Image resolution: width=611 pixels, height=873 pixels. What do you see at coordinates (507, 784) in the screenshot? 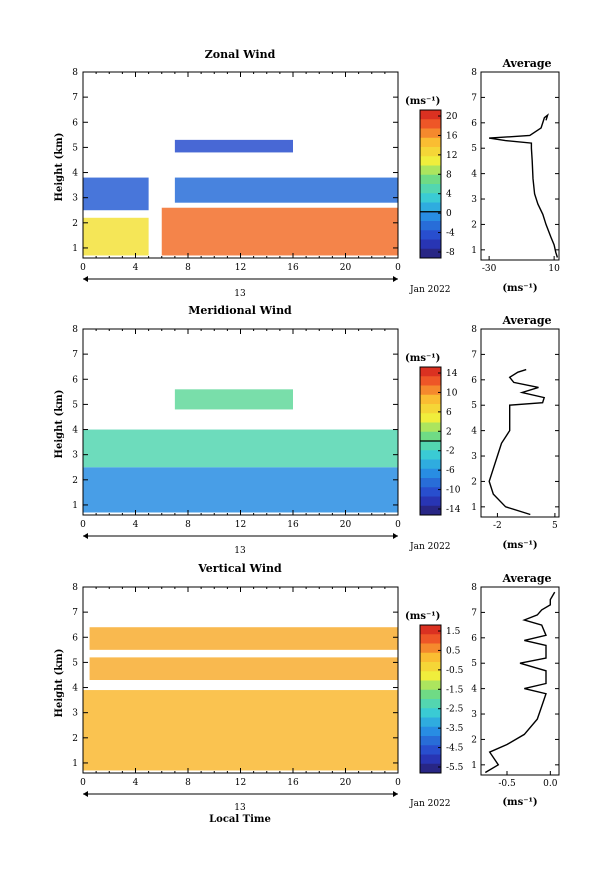
I see `profile-x-tick-label: -0.5` at bounding box center [507, 784].